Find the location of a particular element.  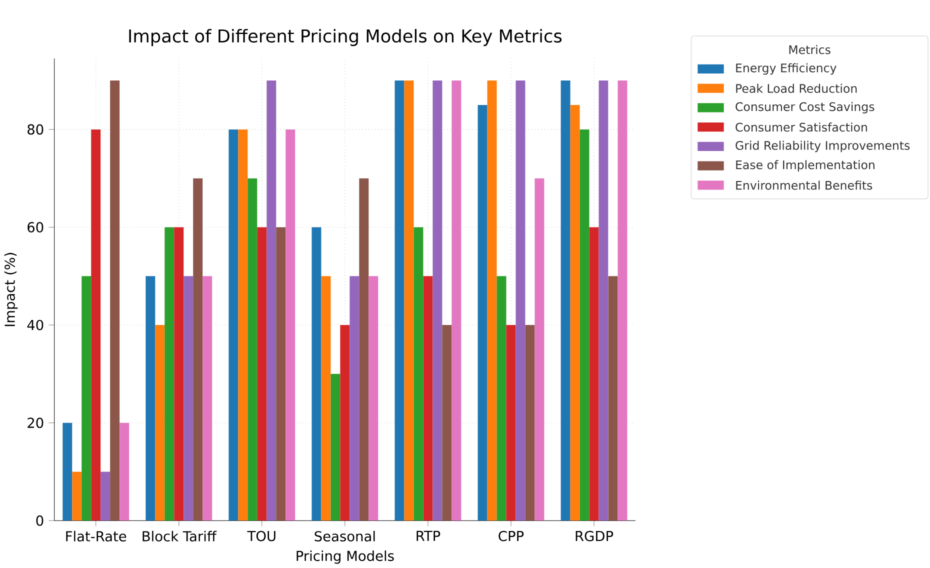

x-tick-label: Seasonal is located at coordinates (344, 536).